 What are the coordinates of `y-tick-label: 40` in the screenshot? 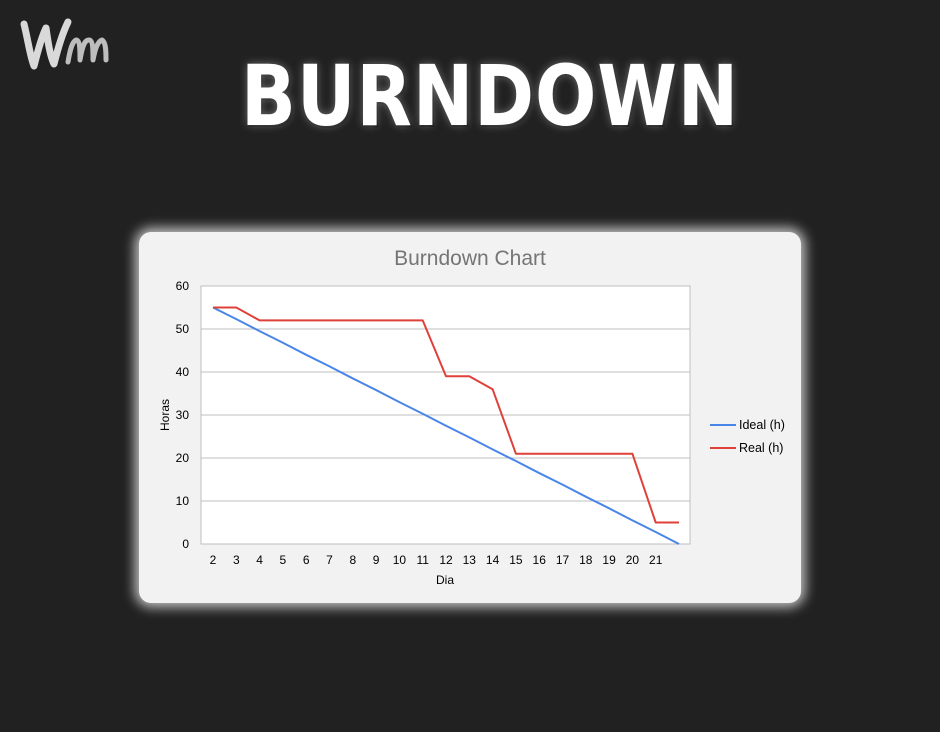 It's located at (183, 372).